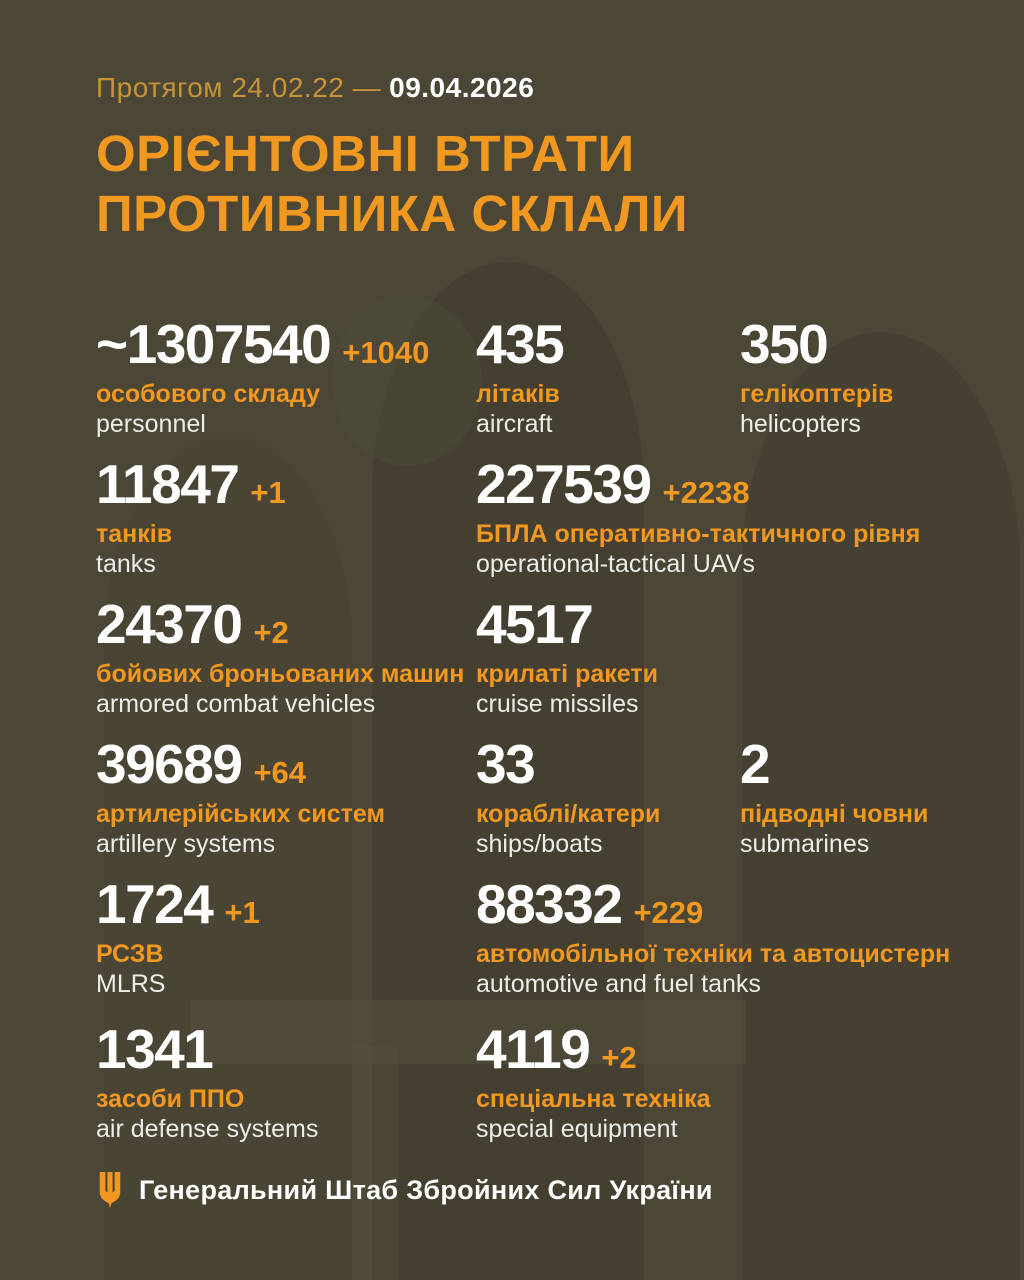  What do you see at coordinates (239, 87) in the screenshot?
I see `period-prefix: Протягом 24.02.22 —` at bounding box center [239, 87].